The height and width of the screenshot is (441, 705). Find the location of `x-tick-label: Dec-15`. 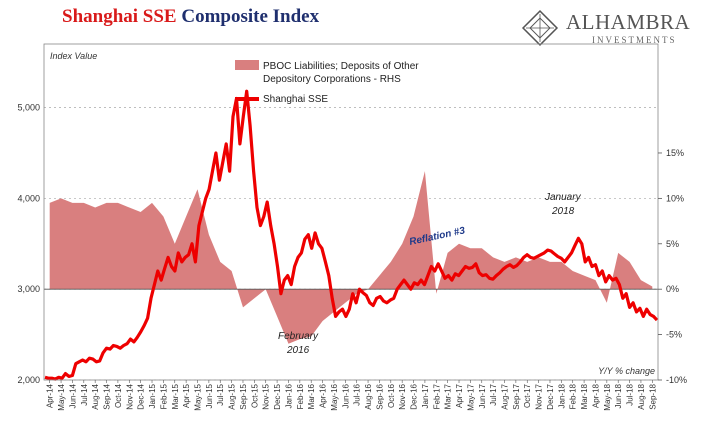

x-tick-label: Dec-15 is located at coordinates (277, 396).